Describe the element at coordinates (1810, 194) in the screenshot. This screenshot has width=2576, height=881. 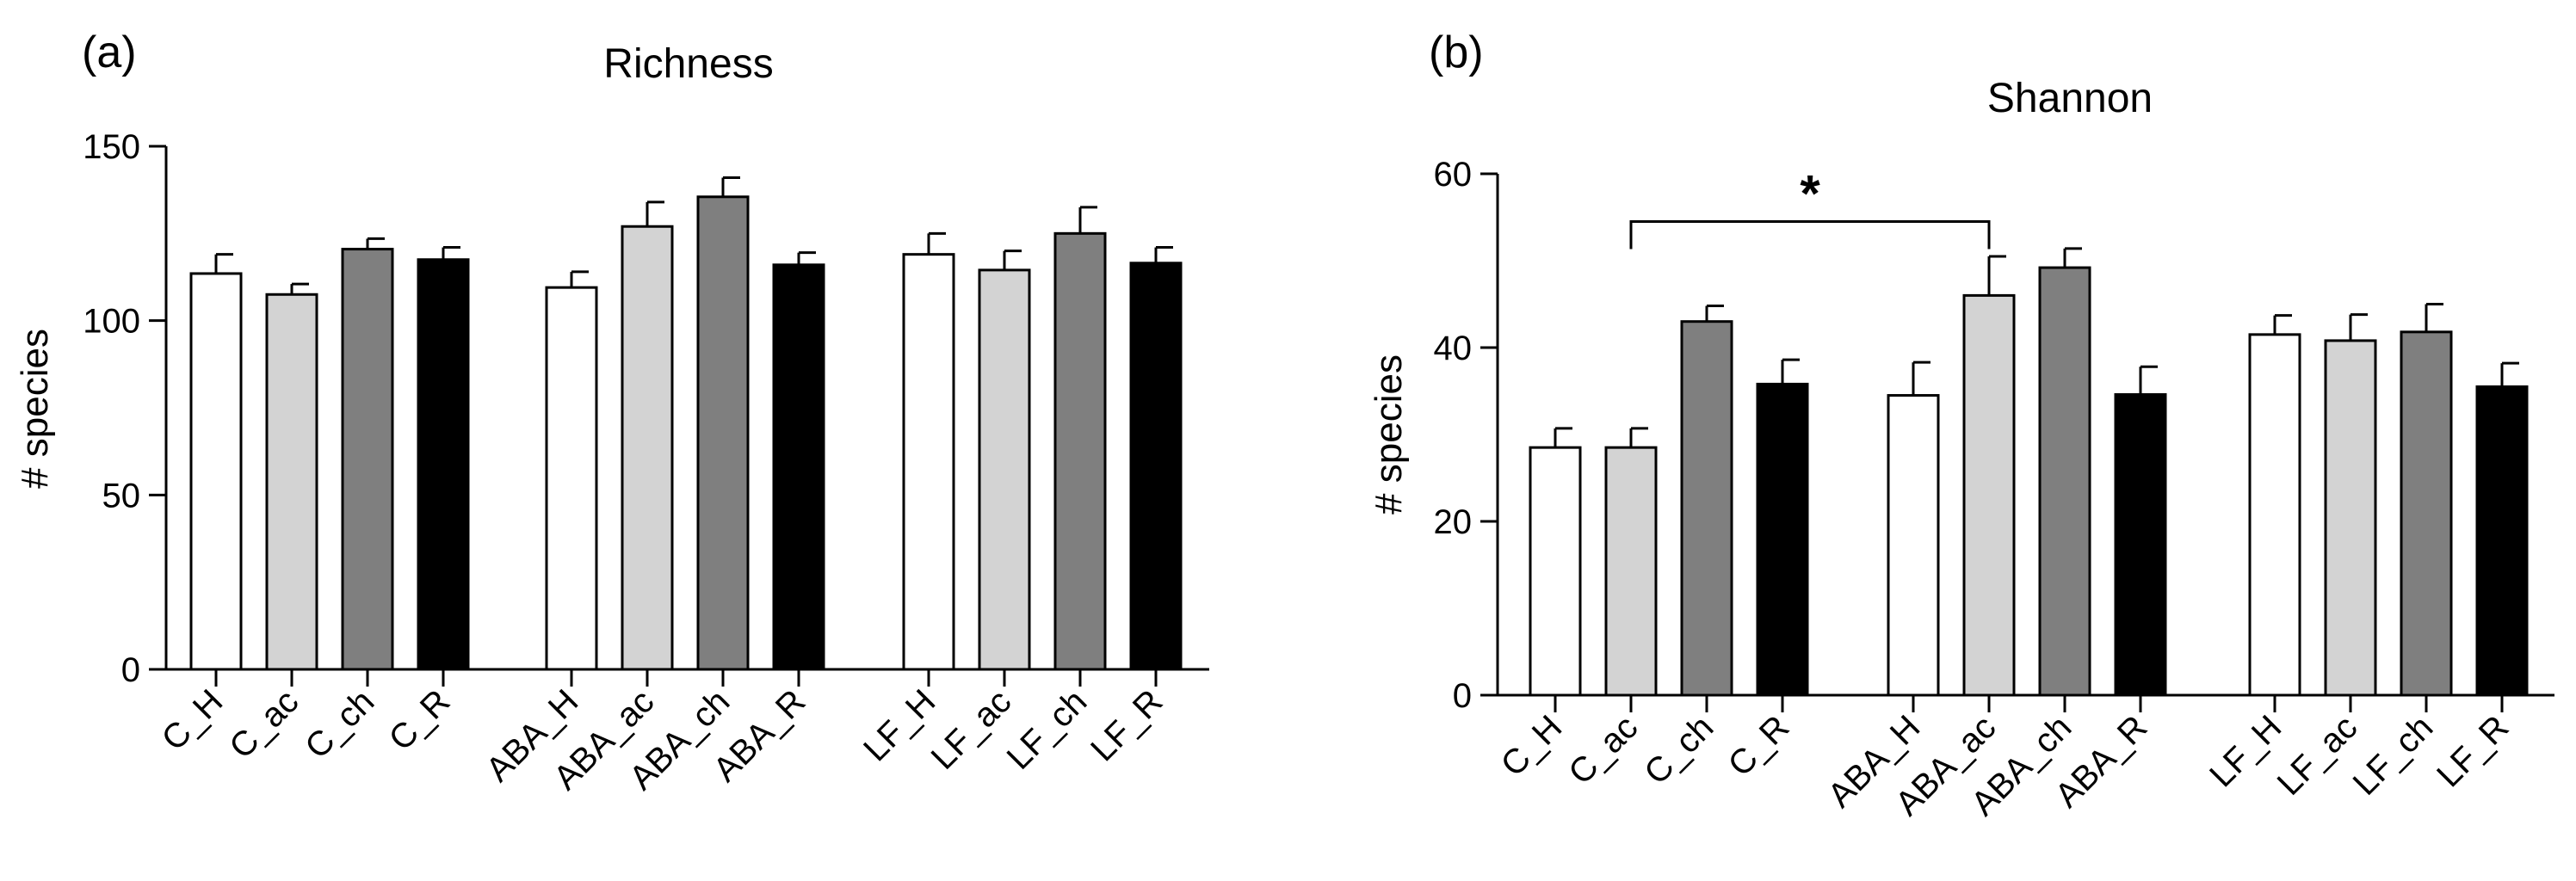
I see `panel-b-significance-label: *` at that location.